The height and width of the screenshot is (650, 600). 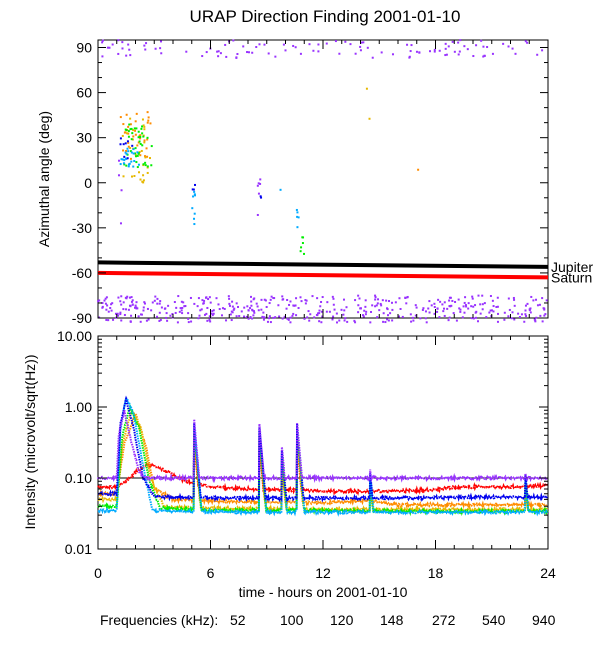 What do you see at coordinates (323, 270) in the screenshot?
I see `reference-lines` at bounding box center [323, 270].